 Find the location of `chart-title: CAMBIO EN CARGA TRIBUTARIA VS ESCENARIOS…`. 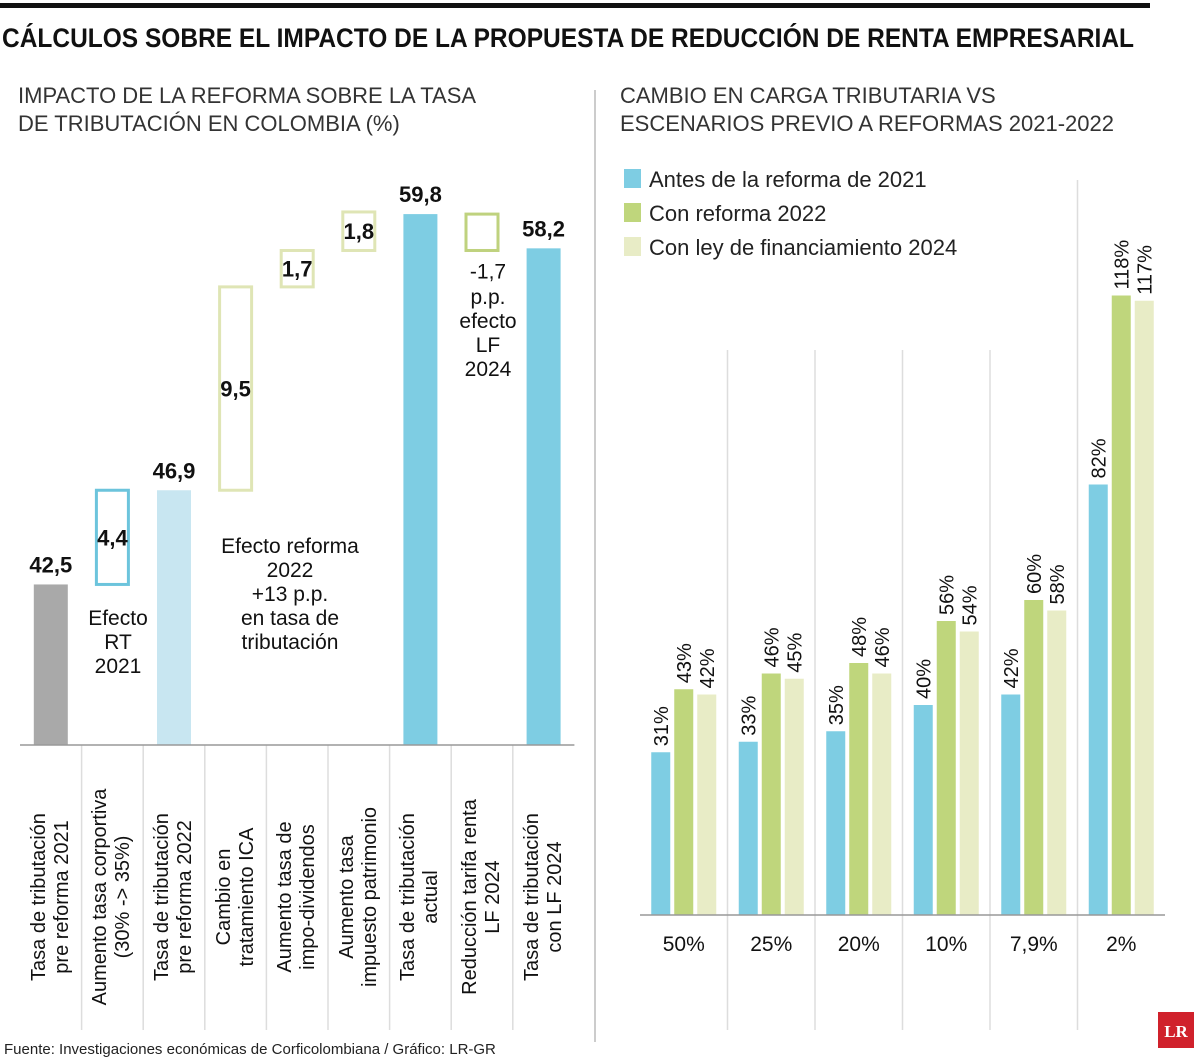

chart-title: CAMBIO EN CARGA TRIBUTARIA VS ESCENARIOS… is located at coordinates (867, 109).